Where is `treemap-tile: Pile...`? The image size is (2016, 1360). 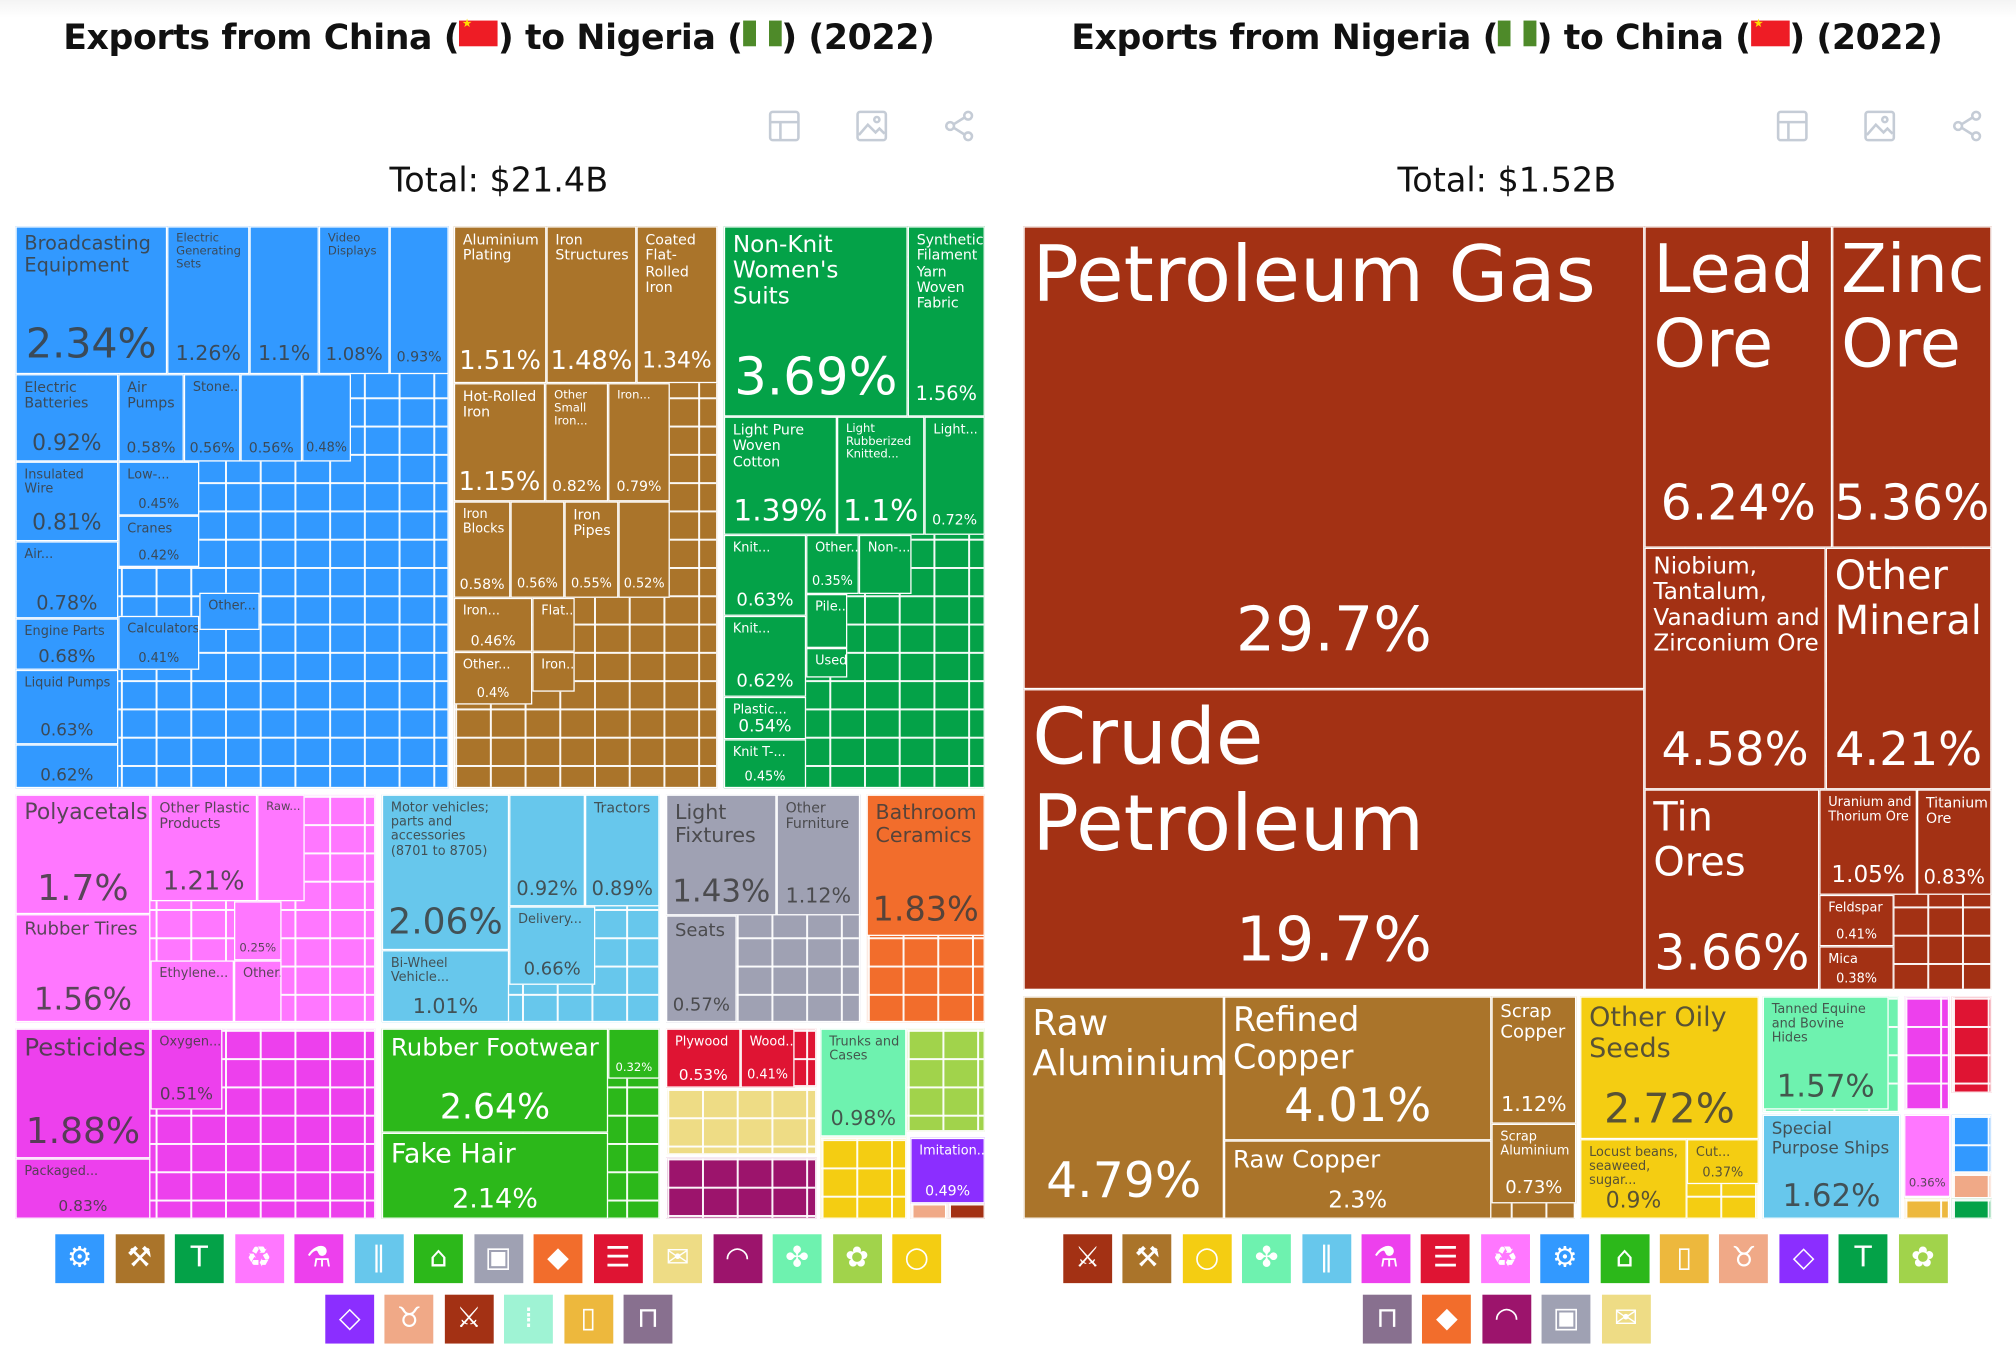 treemap-tile: Pile... is located at coordinates (827, 620).